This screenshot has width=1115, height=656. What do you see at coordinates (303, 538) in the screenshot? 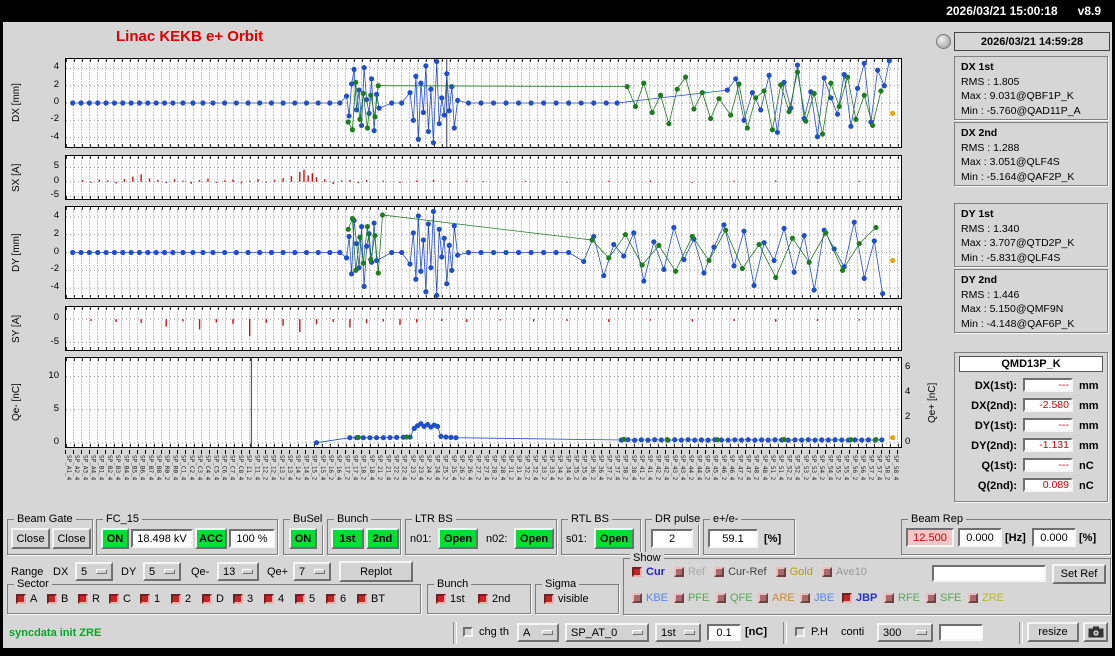
I see `busel-on-button: ON` at bounding box center [303, 538].